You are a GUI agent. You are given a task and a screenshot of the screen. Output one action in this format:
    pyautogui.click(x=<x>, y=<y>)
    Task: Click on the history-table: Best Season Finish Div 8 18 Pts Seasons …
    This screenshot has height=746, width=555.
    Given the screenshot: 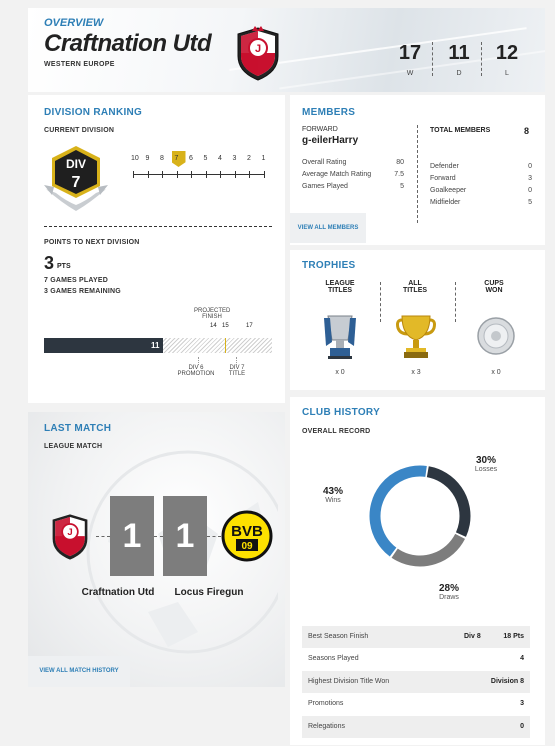 What is the action you would take?
    pyautogui.click(x=416, y=682)
    